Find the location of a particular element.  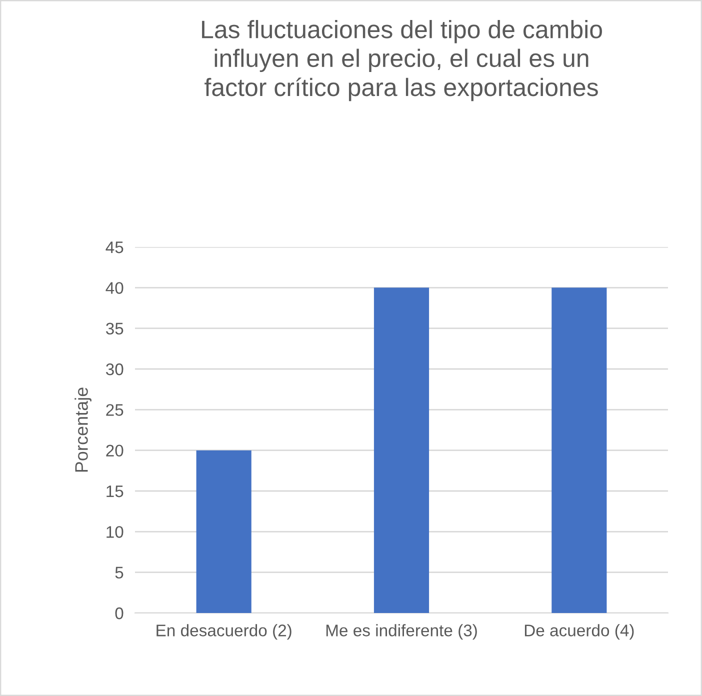

x-tick-label: Me es indiferente (3) is located at coordinates (401, 632).